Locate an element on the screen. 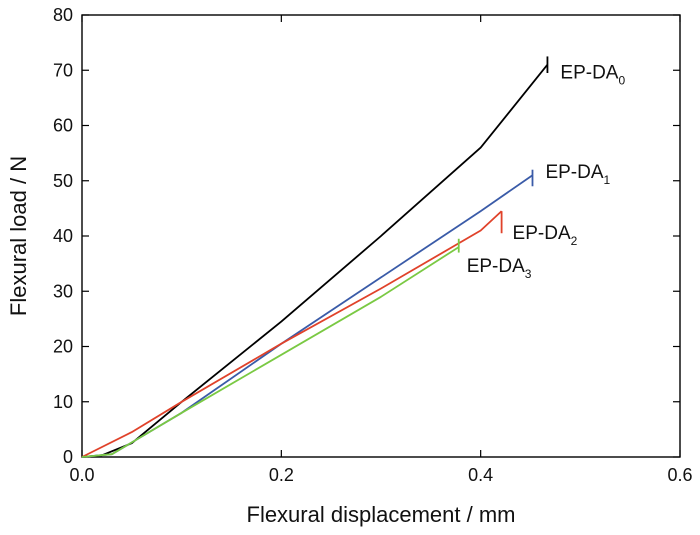  x-tick-label: 0.2 is located at coordinates (281, 475).